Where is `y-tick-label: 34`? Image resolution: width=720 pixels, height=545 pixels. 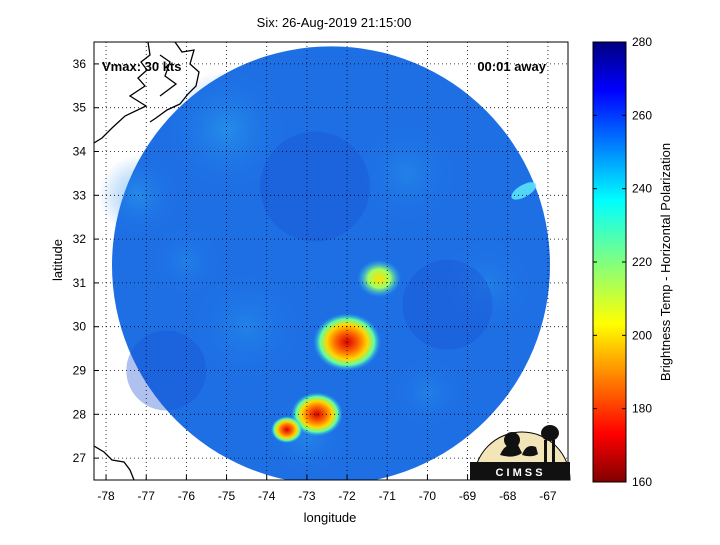
y-tick-label: 34 is located at coordinates (80, 152).